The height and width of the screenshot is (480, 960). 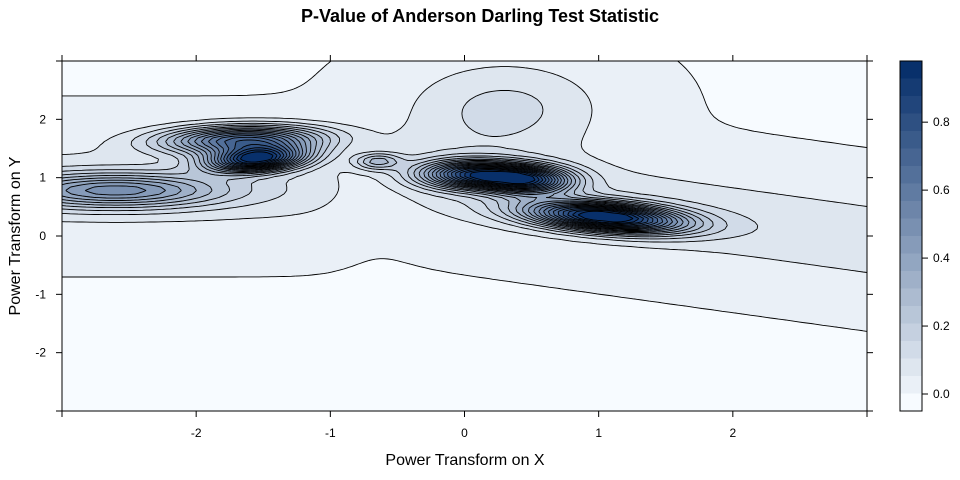 I want to click on x-tick-label: 0, so click(x=464, y=433).